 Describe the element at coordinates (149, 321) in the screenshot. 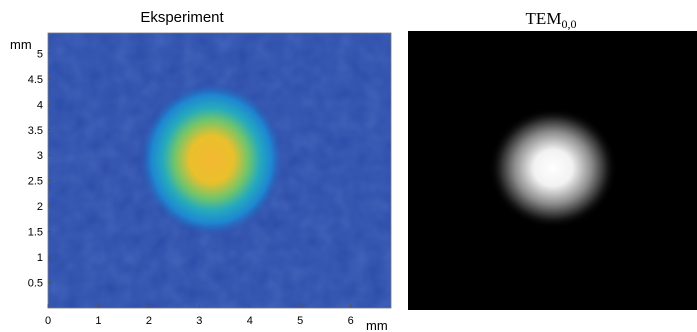

I see `x-tick-label: 2` at that location.